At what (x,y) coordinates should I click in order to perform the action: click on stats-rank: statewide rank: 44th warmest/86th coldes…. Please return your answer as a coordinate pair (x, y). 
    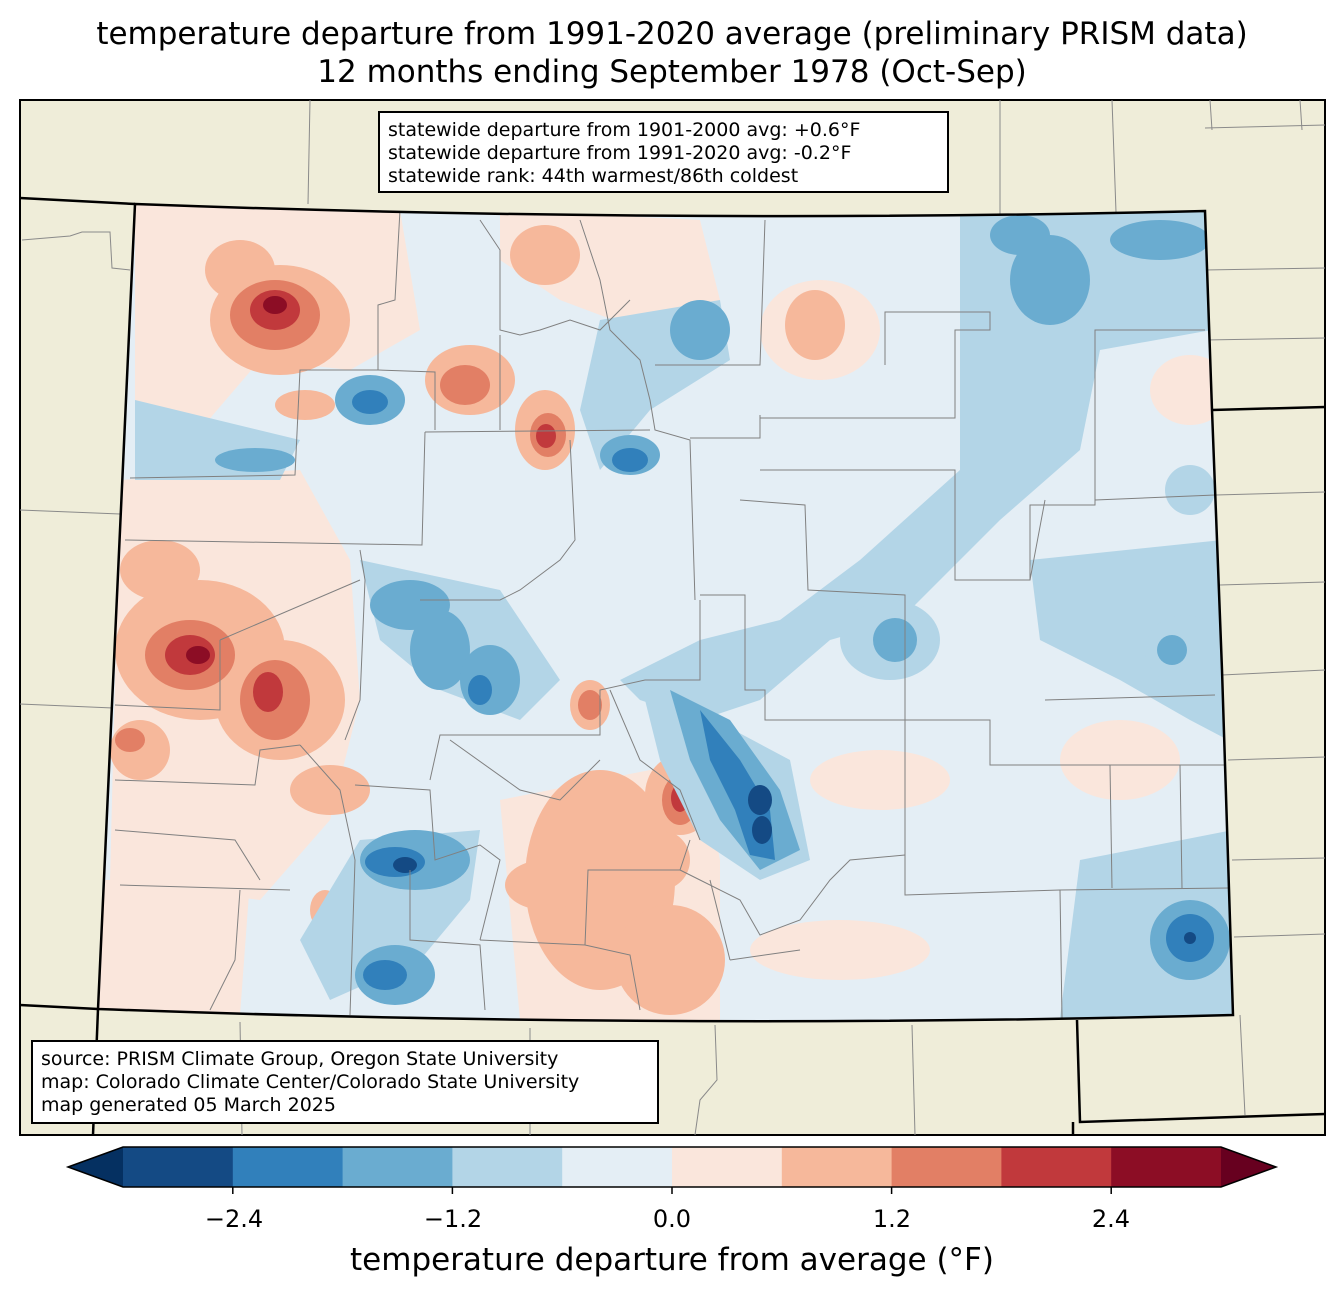
    Looking at the image, I should click on (593, 176).